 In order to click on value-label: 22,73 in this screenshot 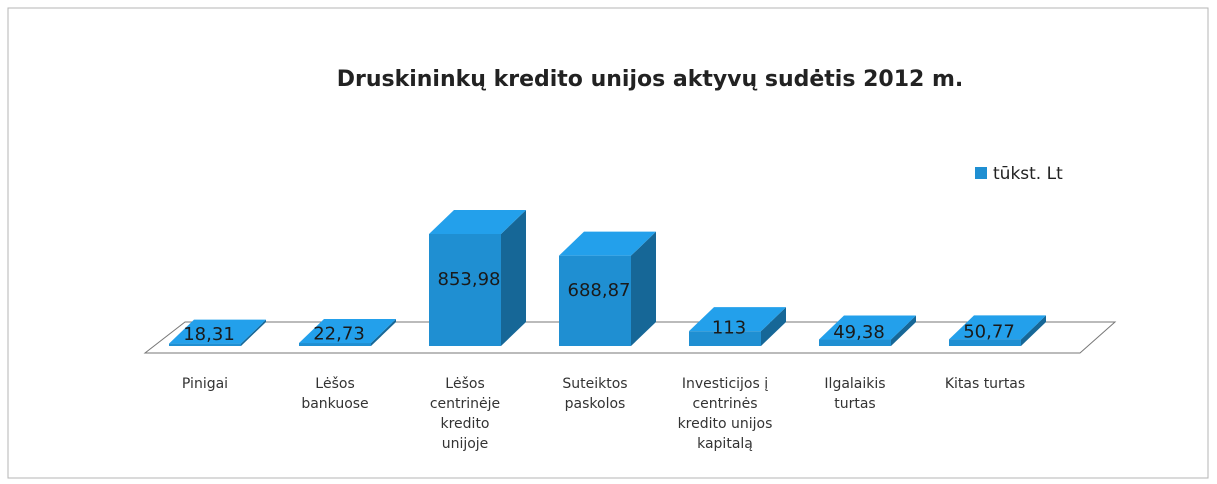, I will do `click(339, 334)`.